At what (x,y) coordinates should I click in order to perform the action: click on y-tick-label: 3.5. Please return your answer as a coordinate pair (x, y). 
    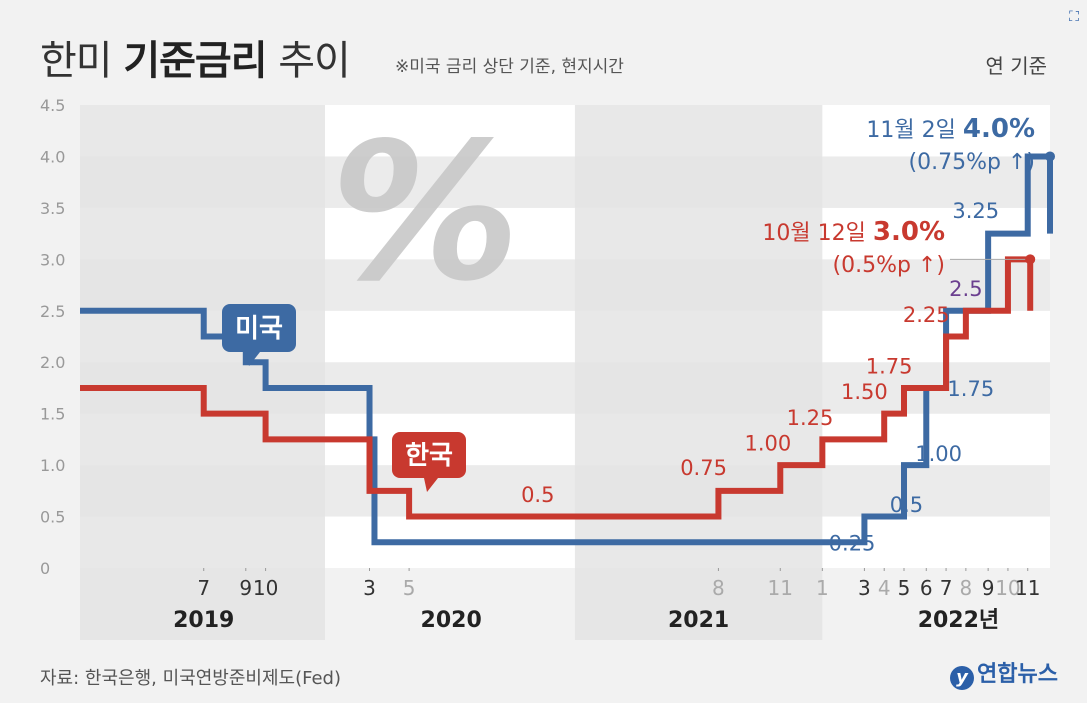
    Looking at the image, I should click on (52, 208).